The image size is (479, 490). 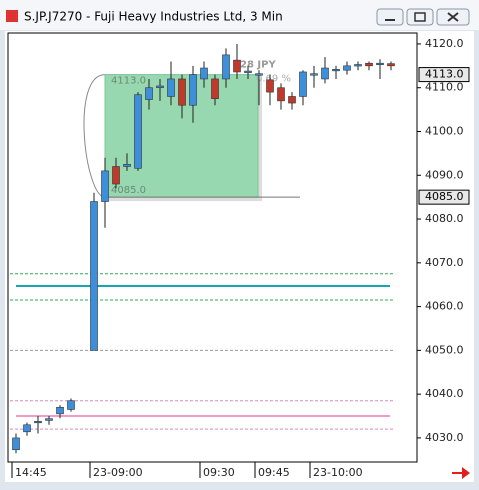 I want to click on close-icon, so click(x=453, y=17).